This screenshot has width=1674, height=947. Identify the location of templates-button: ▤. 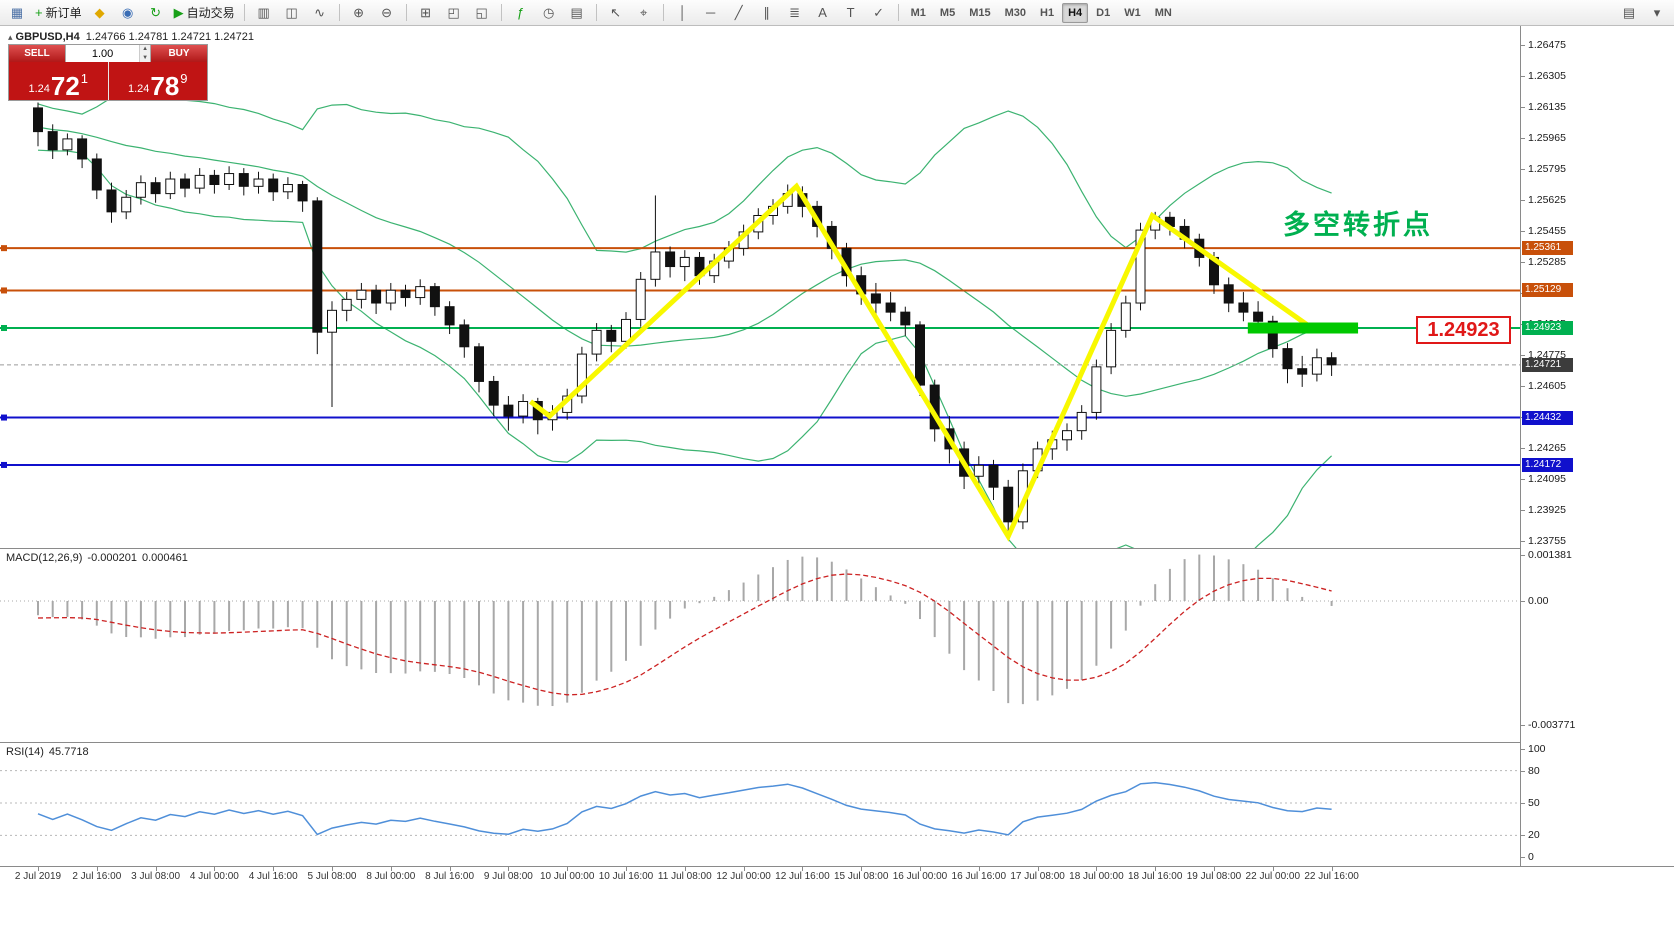
(577, 13).